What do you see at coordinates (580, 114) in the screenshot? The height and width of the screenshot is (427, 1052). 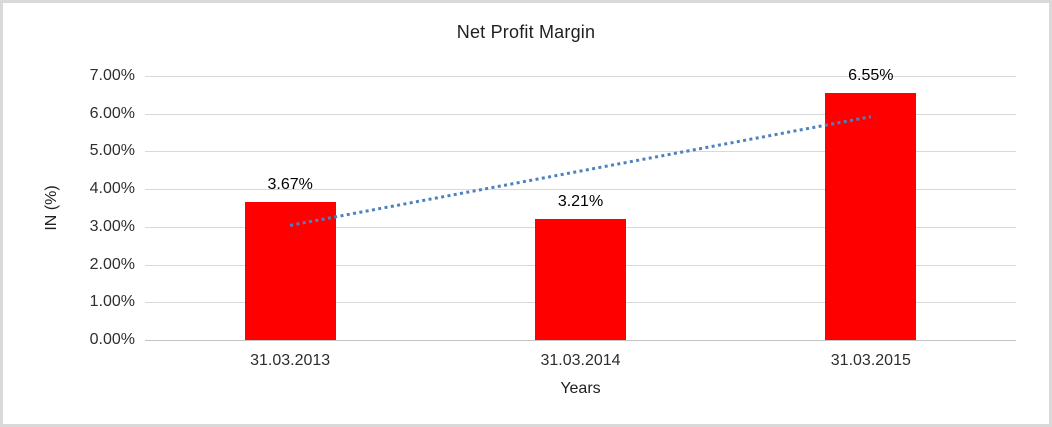 I see `gridline-6.00%` at bounding box center [580, 114].